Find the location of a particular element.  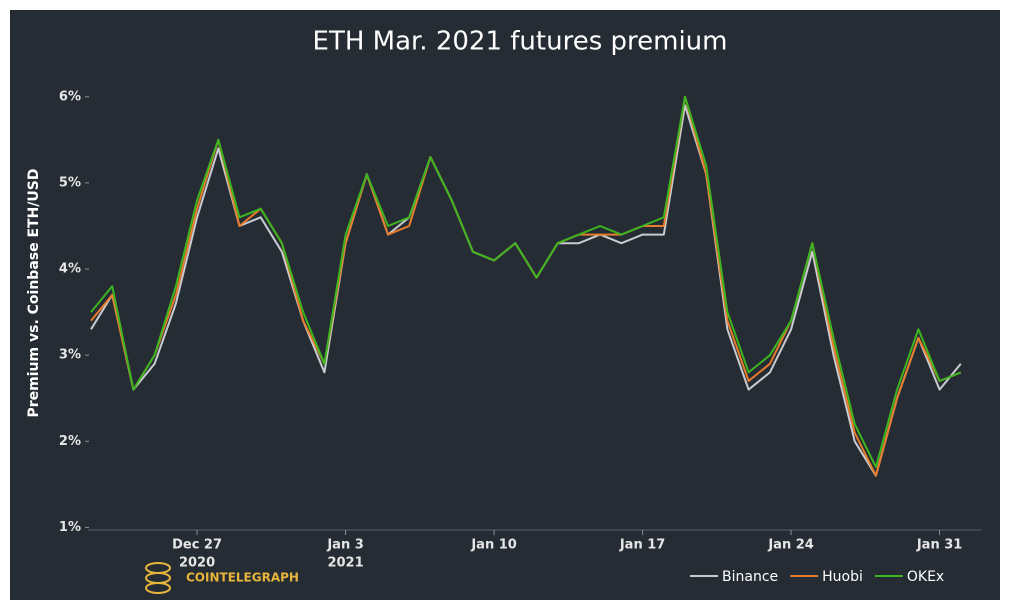

x-tick-label: Jan 31 is located at coordinates (939, 545).